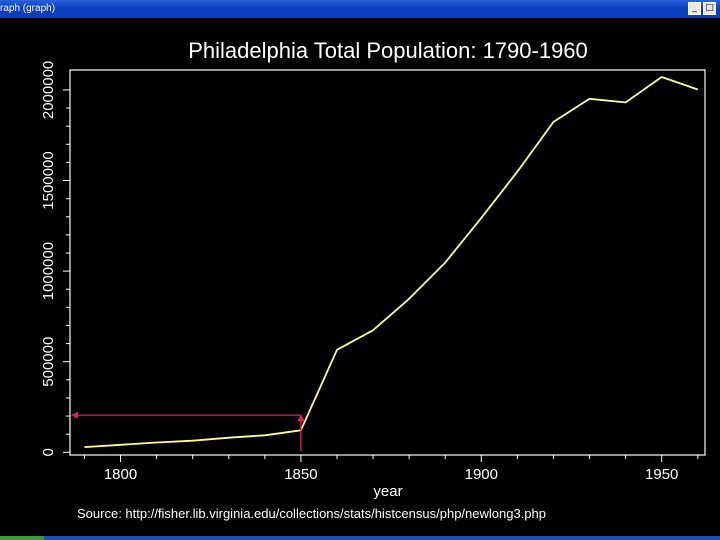 This screenshot has height=540, width=720. Describe the element at coordinates (48, 90) in the screenshot. I see `y-tick-label: 2000000` at that location.